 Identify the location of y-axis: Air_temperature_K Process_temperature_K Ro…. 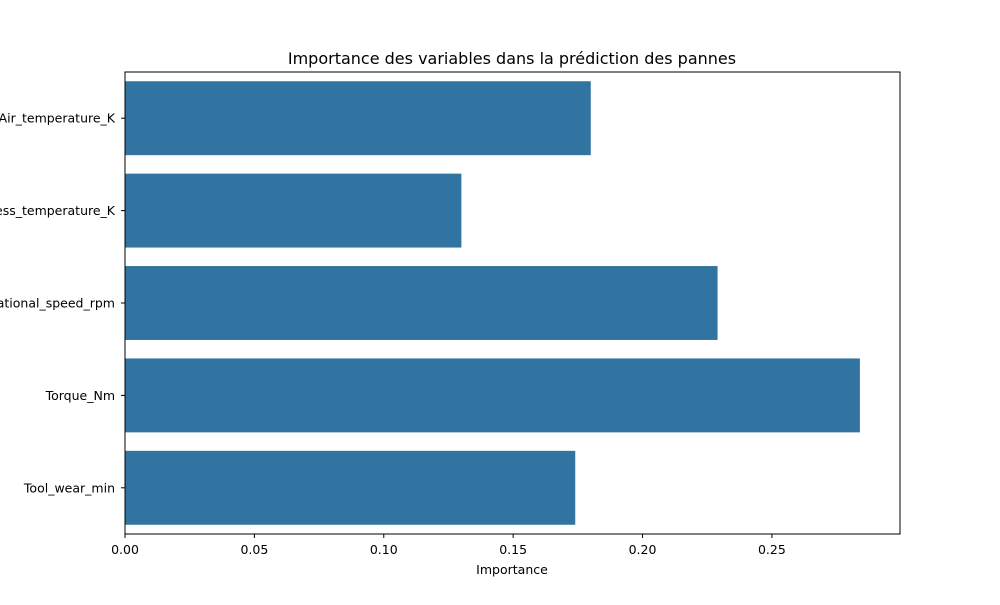
(62, 303).